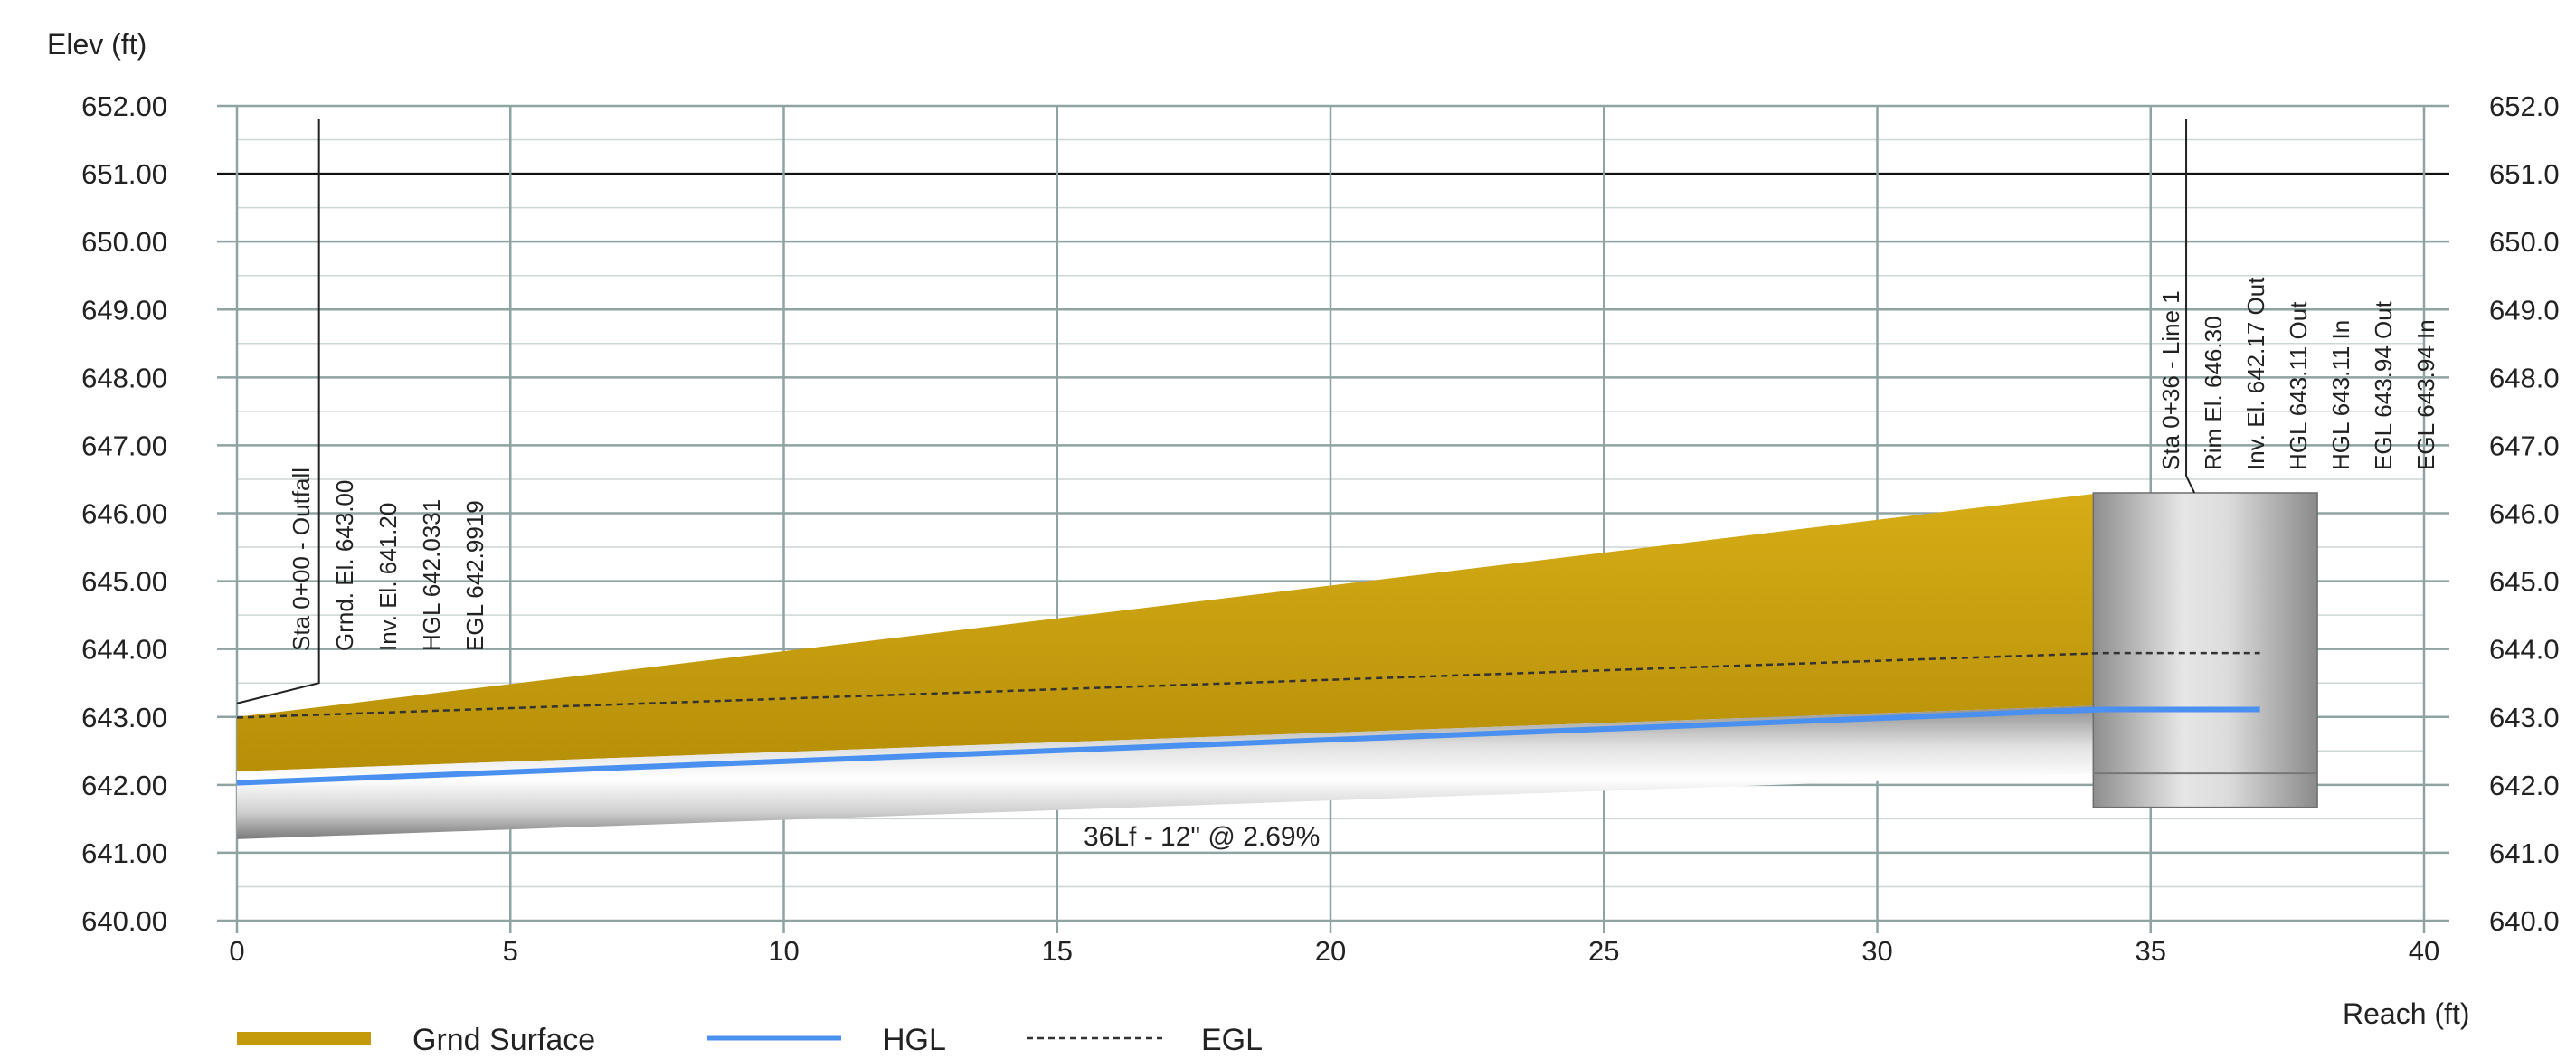 Image resolution: width=2576 pixels, height=1059 pixels. I want to click on right-y-tick-label: 648.0, so click(2524, 377).